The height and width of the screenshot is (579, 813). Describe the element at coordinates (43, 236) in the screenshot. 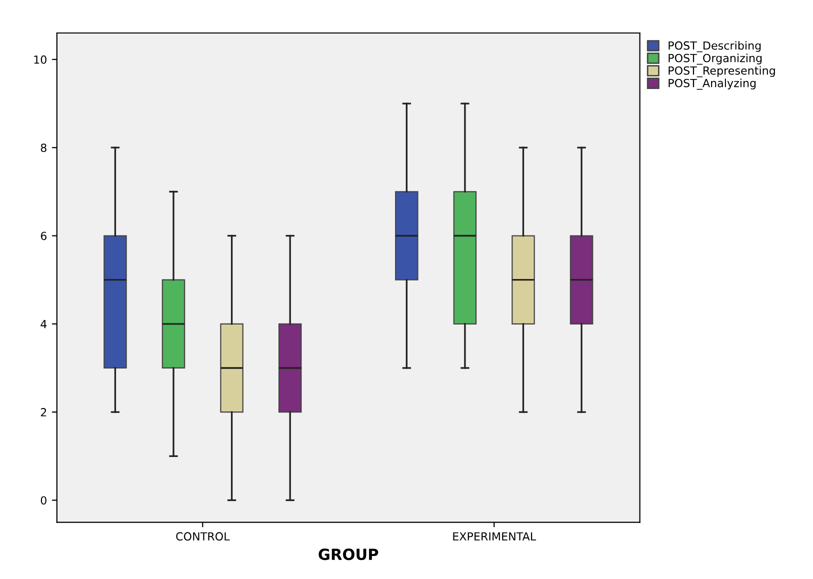

I see `y-tick-label: 6` at that location.